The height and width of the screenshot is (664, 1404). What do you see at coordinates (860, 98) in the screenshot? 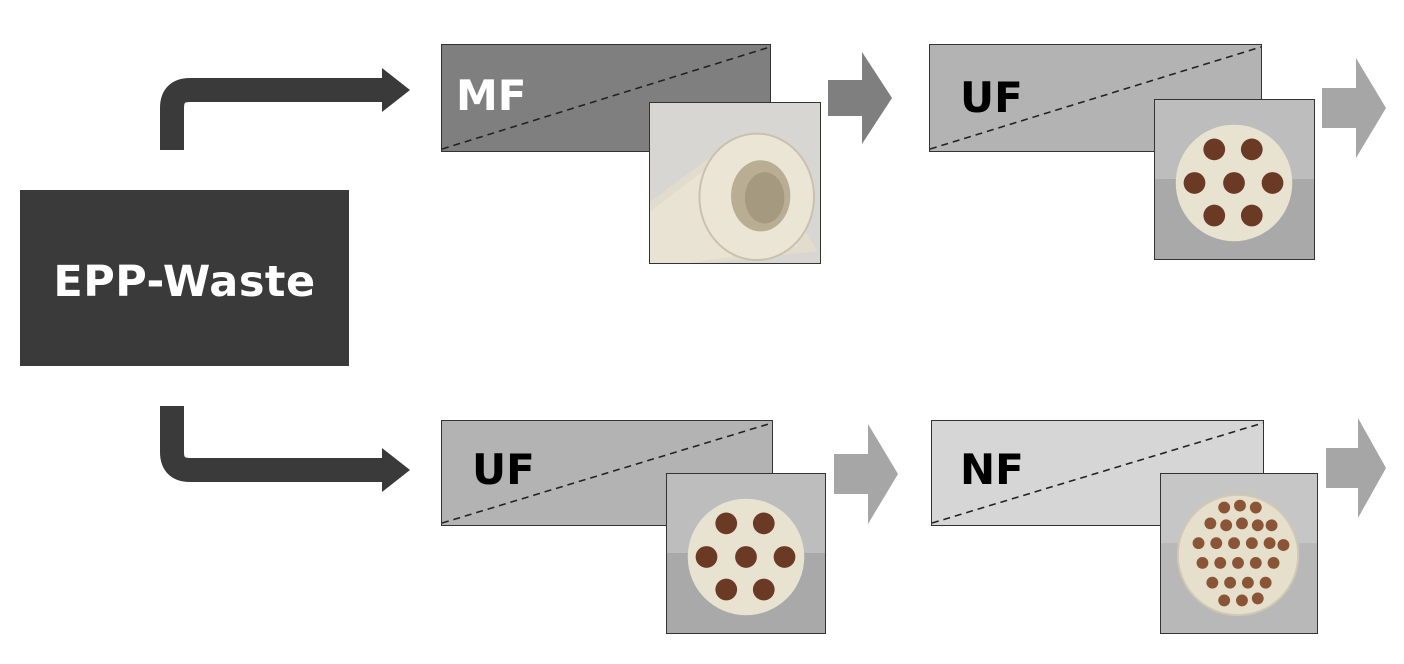
I see `flow-arrow-mf-to-uf` at bounding box center [860, 98].